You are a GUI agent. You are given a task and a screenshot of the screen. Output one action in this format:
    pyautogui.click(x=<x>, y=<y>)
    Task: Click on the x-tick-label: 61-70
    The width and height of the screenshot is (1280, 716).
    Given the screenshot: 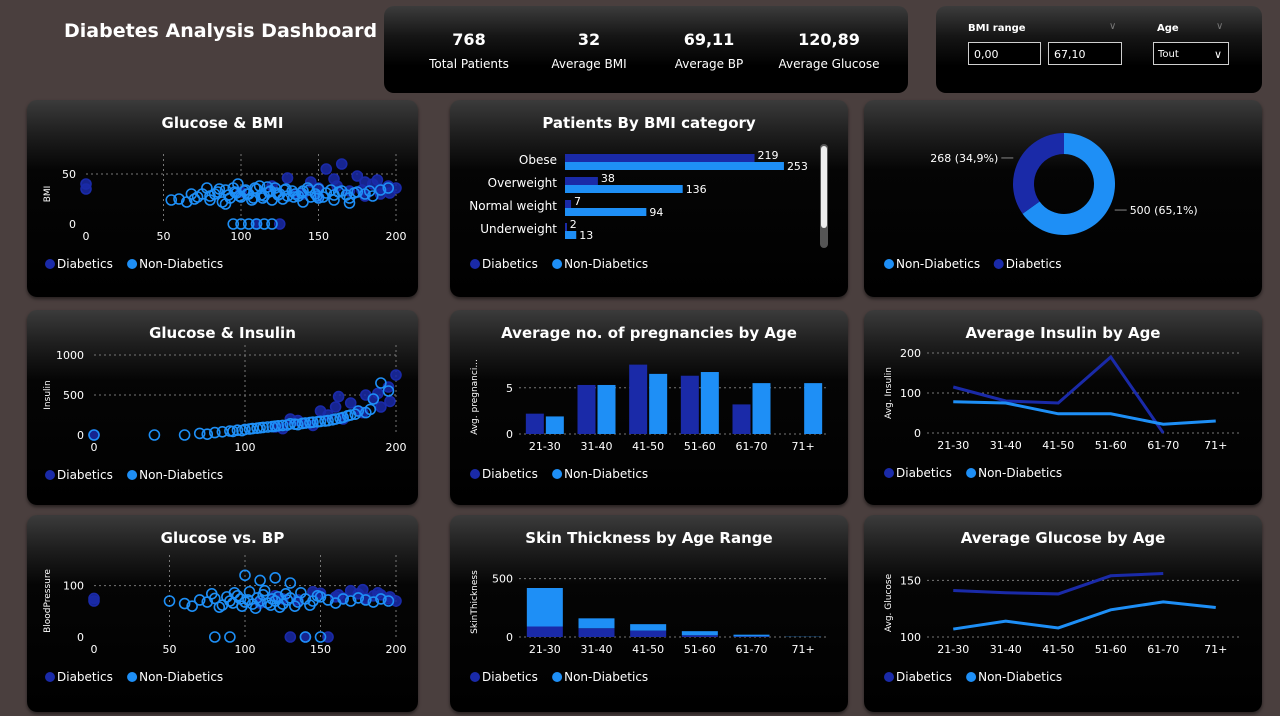 What is the action you would take?
    pyautogui.click(x=1163, y=649)
    